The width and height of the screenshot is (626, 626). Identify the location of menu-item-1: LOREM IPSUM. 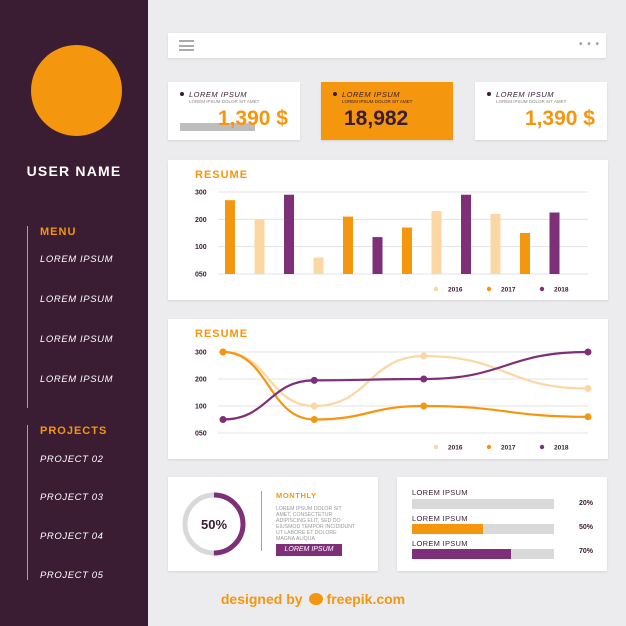
(77, 259).